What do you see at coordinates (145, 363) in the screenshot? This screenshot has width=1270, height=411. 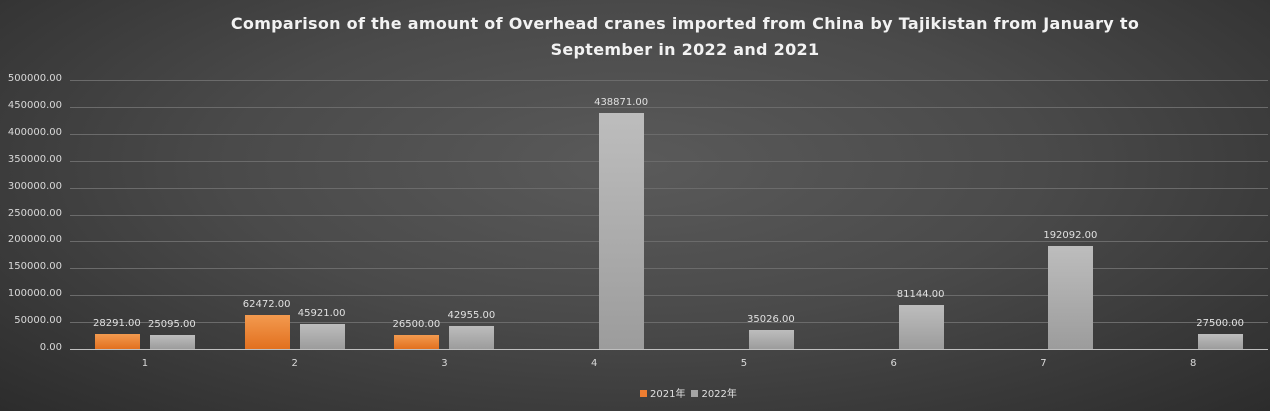 I see `x-tick-label: 1` at bounding box center [145, 363].